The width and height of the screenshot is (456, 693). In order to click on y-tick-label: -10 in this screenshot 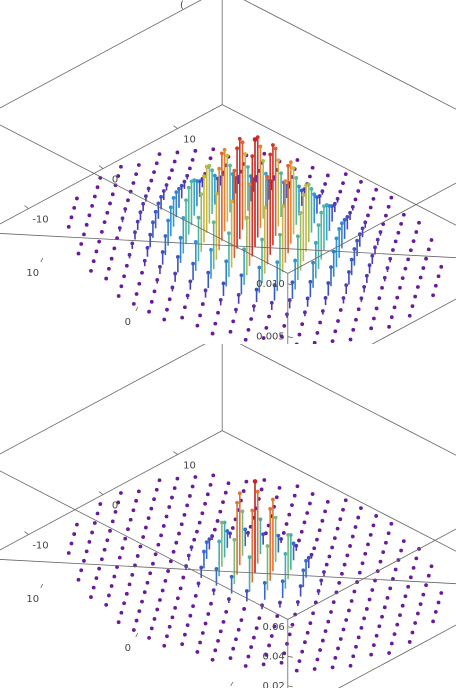, I will do `click(40, 546)`.